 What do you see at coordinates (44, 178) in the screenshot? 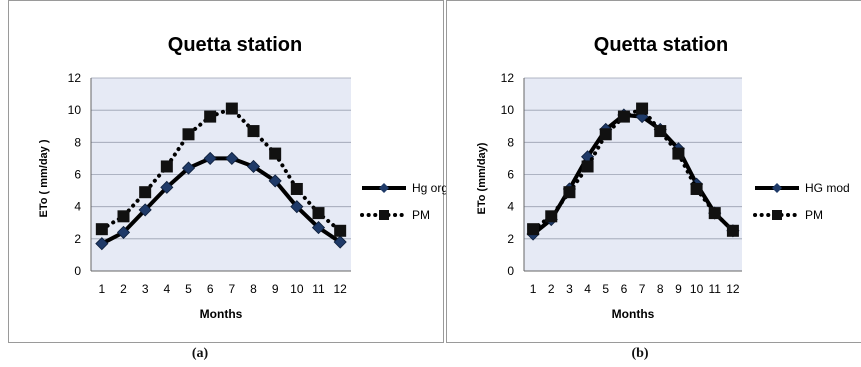
I see `y-axis-label: ETo ( mm/day )` at bounding box center [44, 178].